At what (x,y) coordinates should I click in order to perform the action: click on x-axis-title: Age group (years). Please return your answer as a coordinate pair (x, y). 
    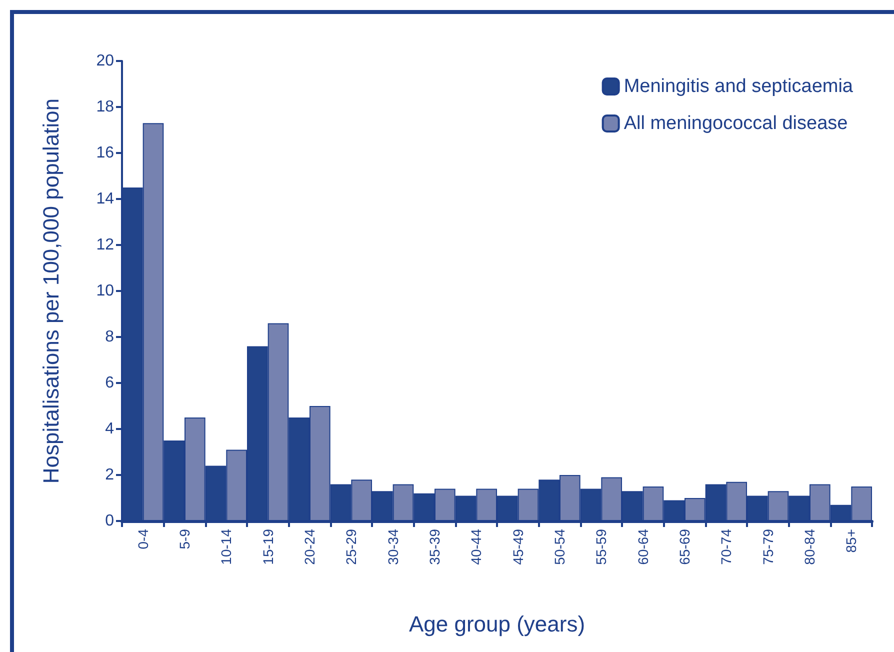
    Looking at the image, I should click on (497, 624).